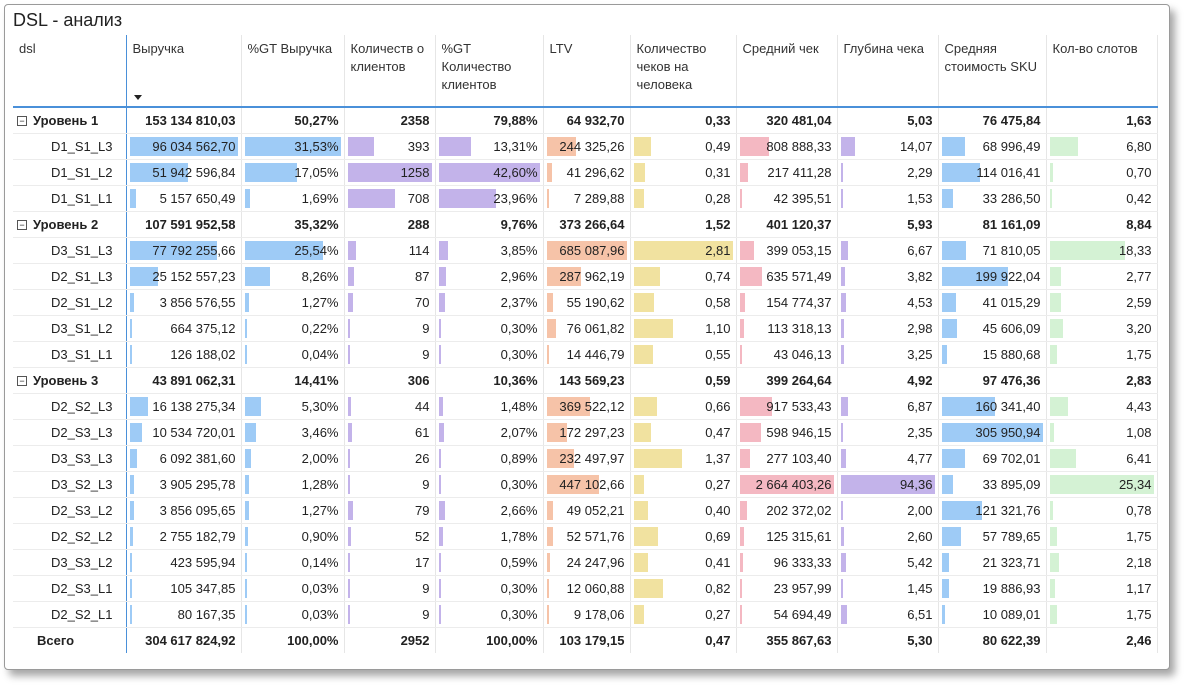 This screenshot has height=695, width=1200. What do you see at coordinates (422, 510) in the screenshot?
I see `cell-value: 79` at bounding box center [422, 510].